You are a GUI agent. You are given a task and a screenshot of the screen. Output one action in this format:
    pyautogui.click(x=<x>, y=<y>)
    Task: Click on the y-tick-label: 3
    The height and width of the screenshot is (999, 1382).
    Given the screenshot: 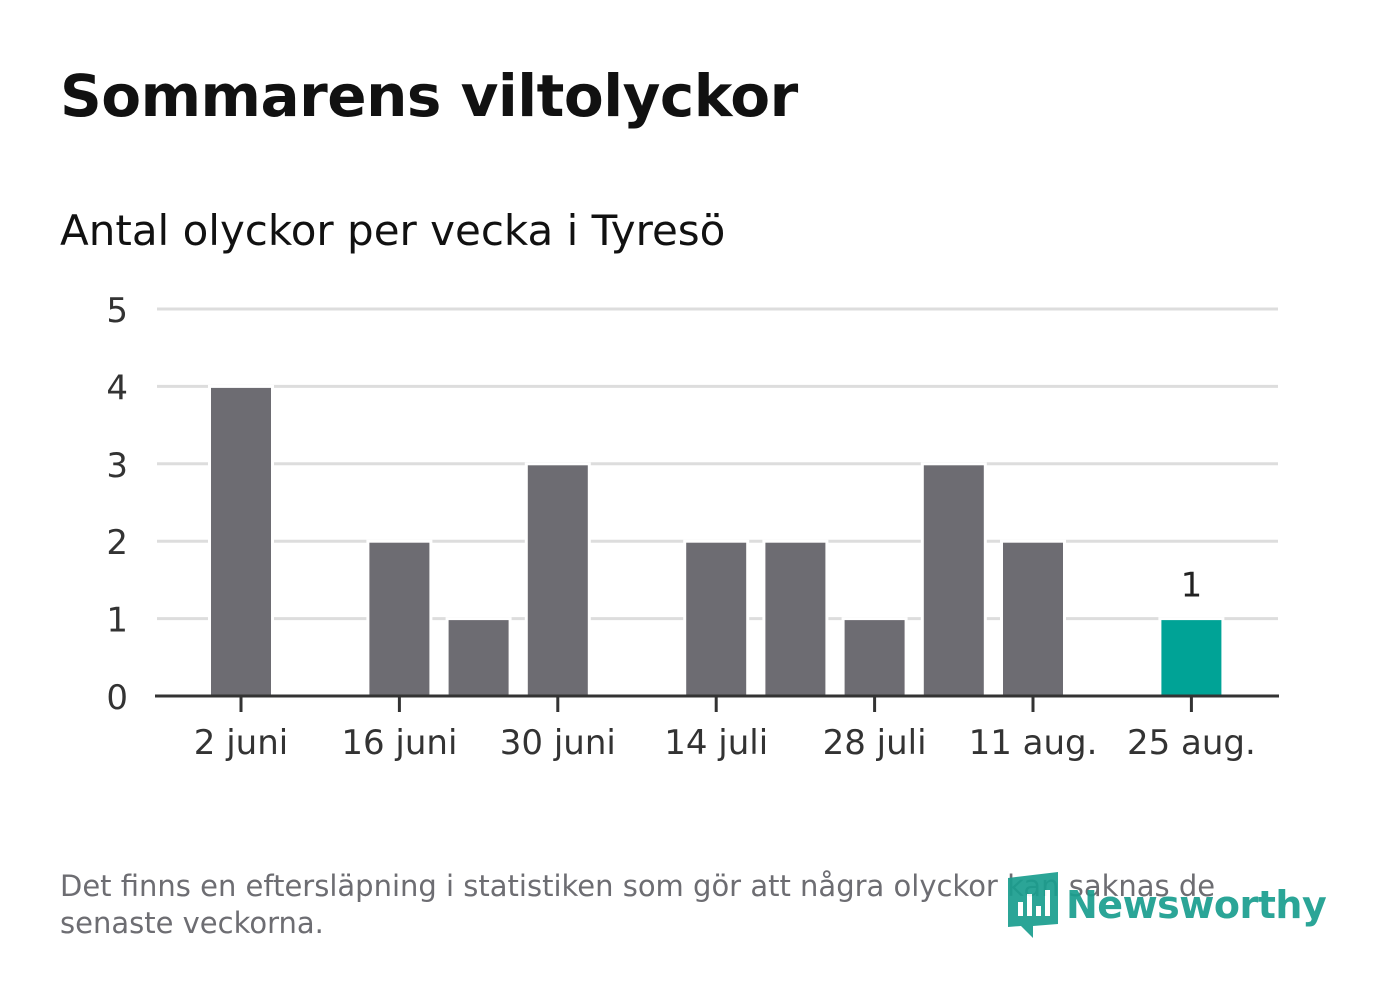 What is the action you would take?
    pyautogui.click(x=117, y=466)
    